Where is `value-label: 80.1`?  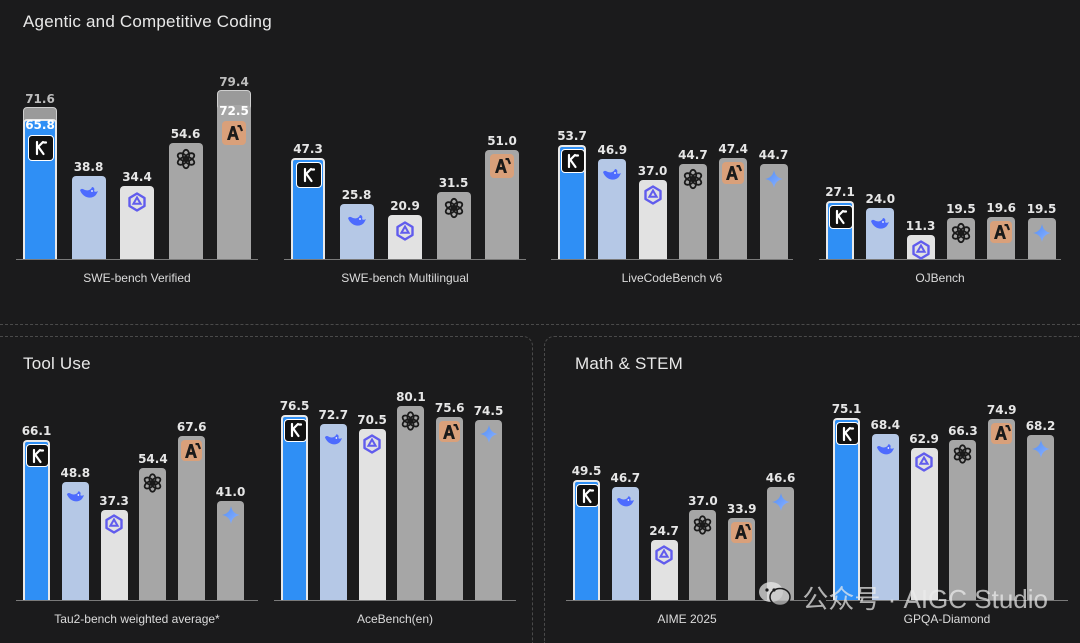 value-label: 80.1 is located at coordinates (411, 397).